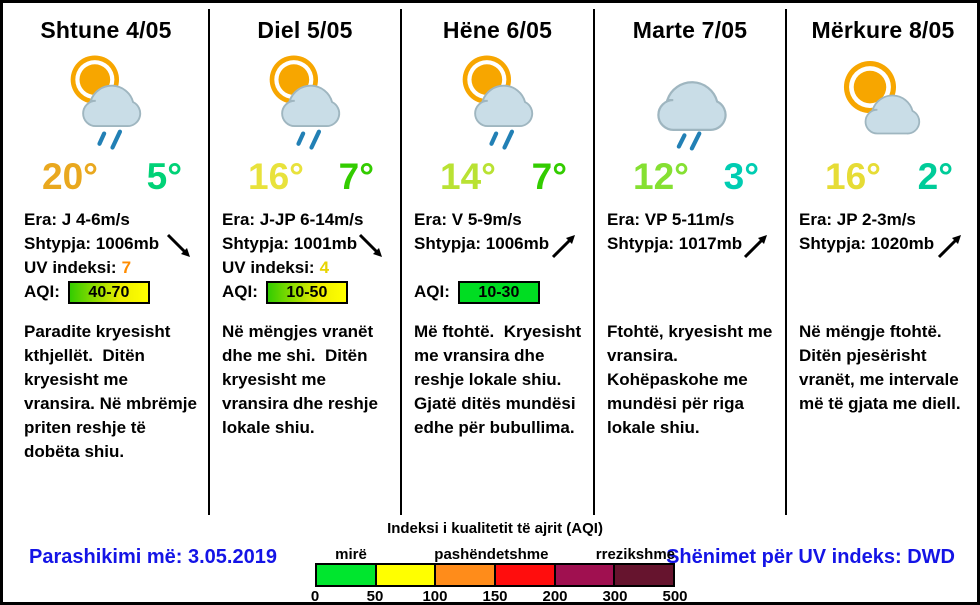  What do you see at coordinates (497, 30) in the screenshot?
I see `day-title: Hëne 6/05` at bounding box center [497, 30].